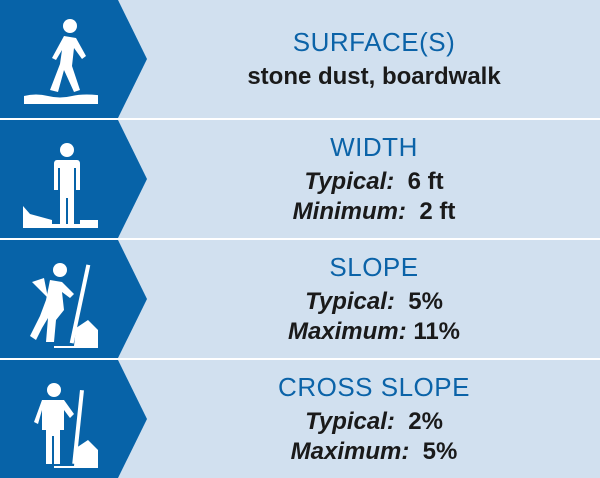 Image resolution: width=600 pixels, height=478 pixels. What do you see at coordinates (374, 301) in the screenshot?
I see `slope-typical: Typical: 5%` at bounding box center [374, 301].